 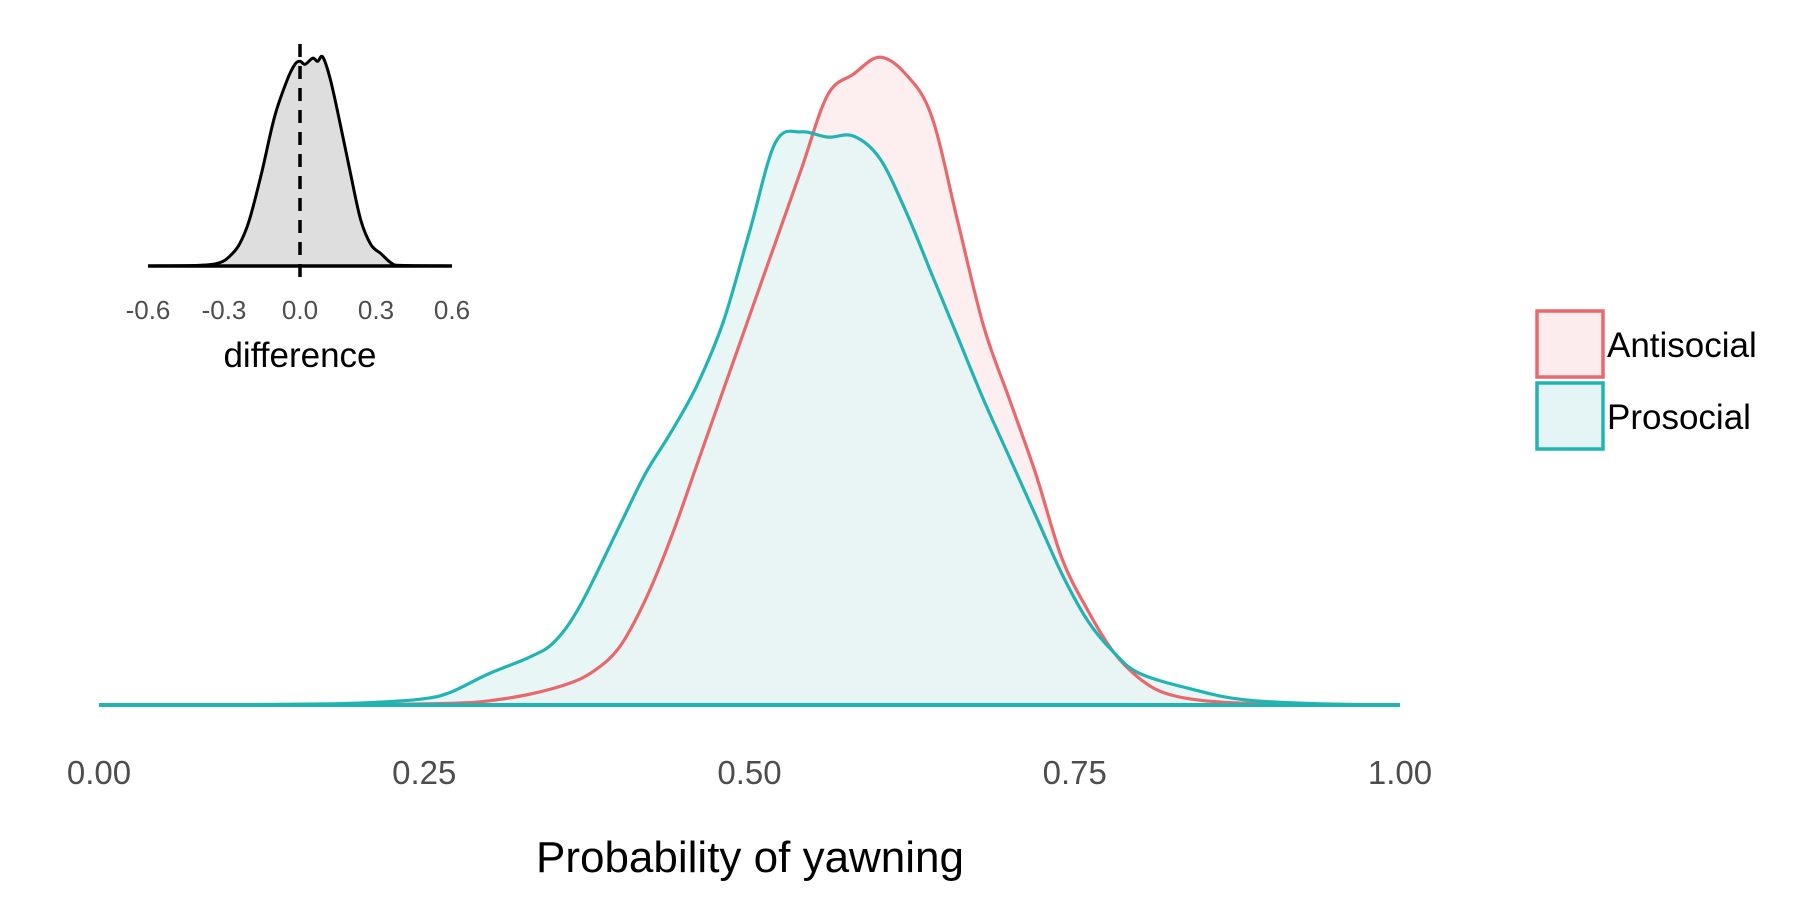 I want to click on x-tick-label: 1.00, so click(x=1400, y=772).